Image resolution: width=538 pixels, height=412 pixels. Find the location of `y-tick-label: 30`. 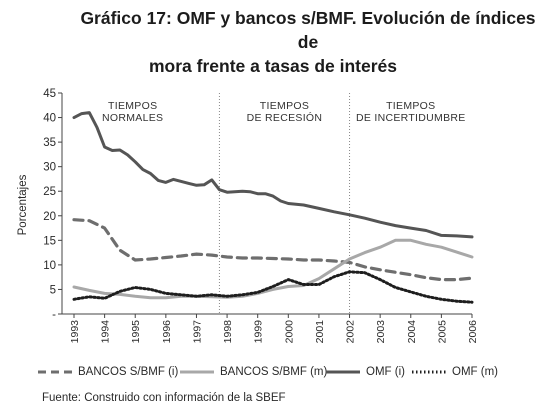

y-tick-label: 30 is located at coordinates (49, 168).